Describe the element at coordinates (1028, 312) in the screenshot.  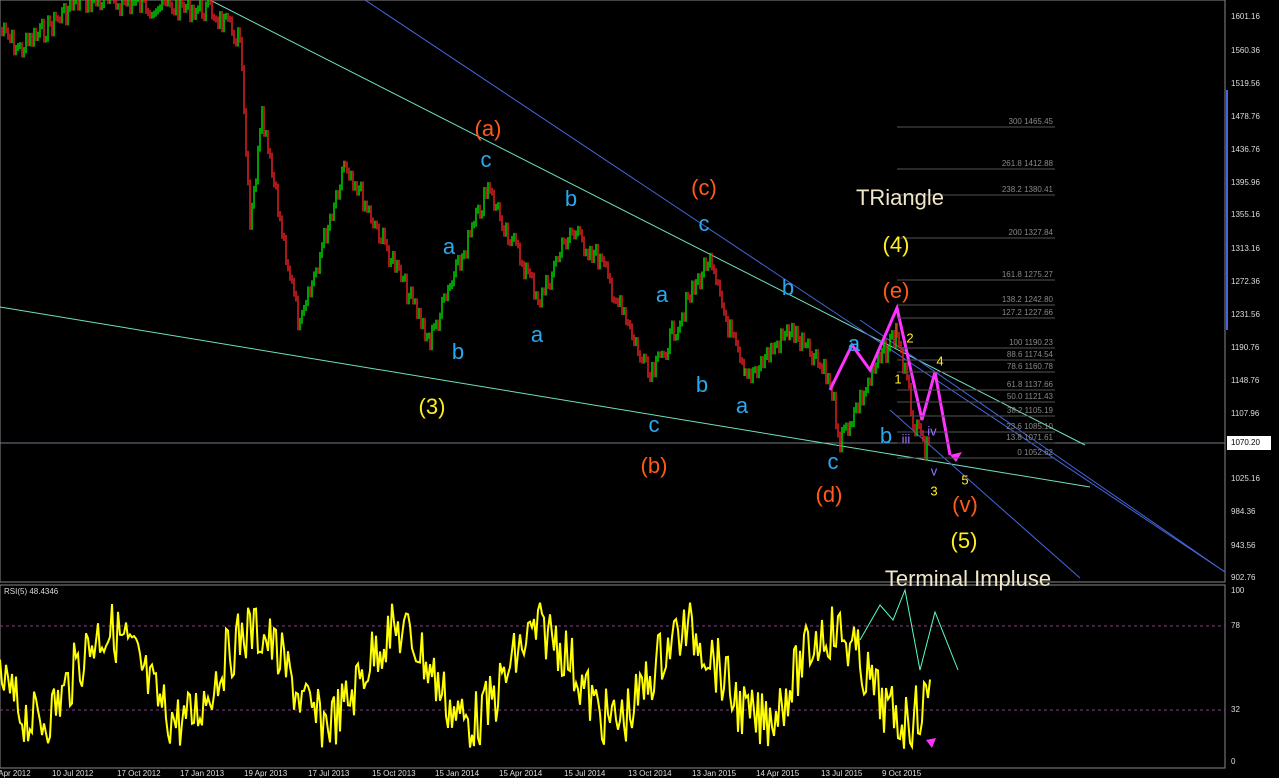
I see `fib-label: 127.2 1227.66` at that location.